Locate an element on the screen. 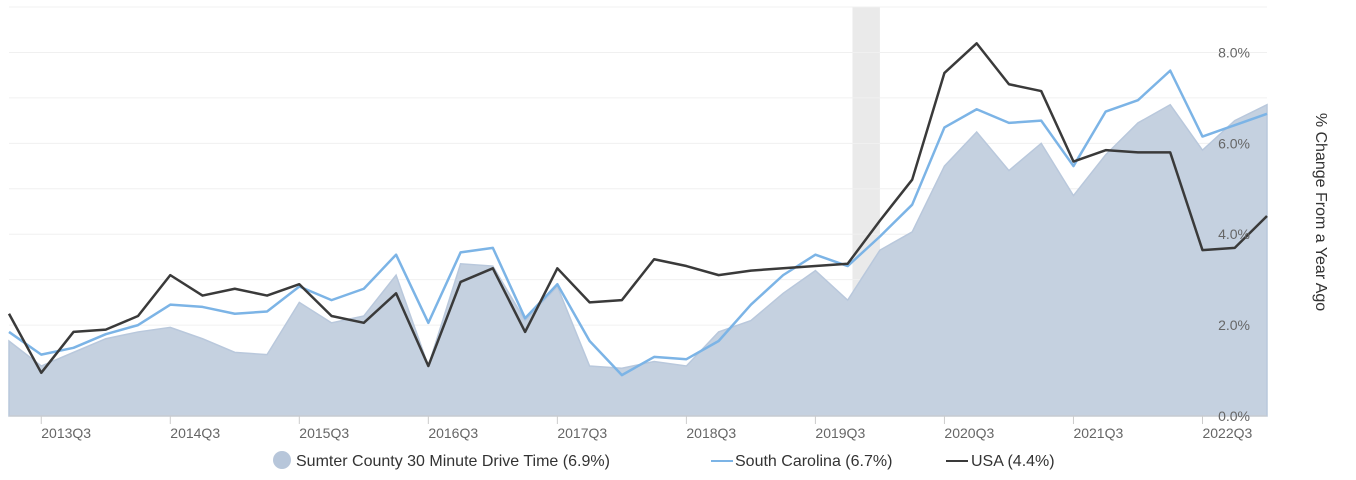 The width and height of the screenshot is (1356, 480). y-tick-label: 4.0% is located at coordinates (1234, 234).